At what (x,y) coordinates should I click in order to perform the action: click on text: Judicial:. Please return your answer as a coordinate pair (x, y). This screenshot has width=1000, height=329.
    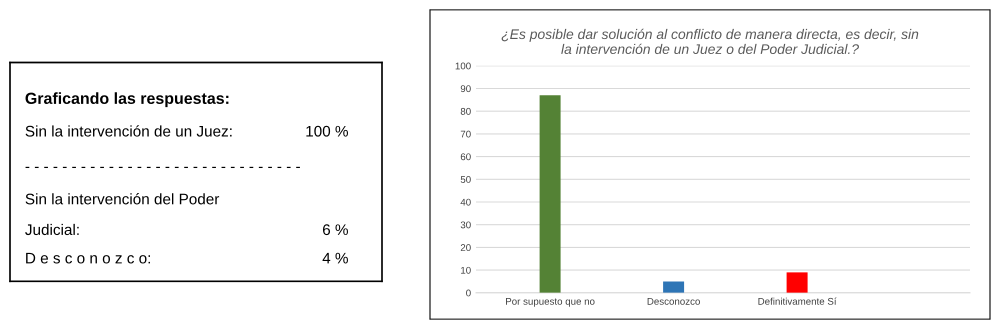
    Looking at the image, I should click on (52, 230).